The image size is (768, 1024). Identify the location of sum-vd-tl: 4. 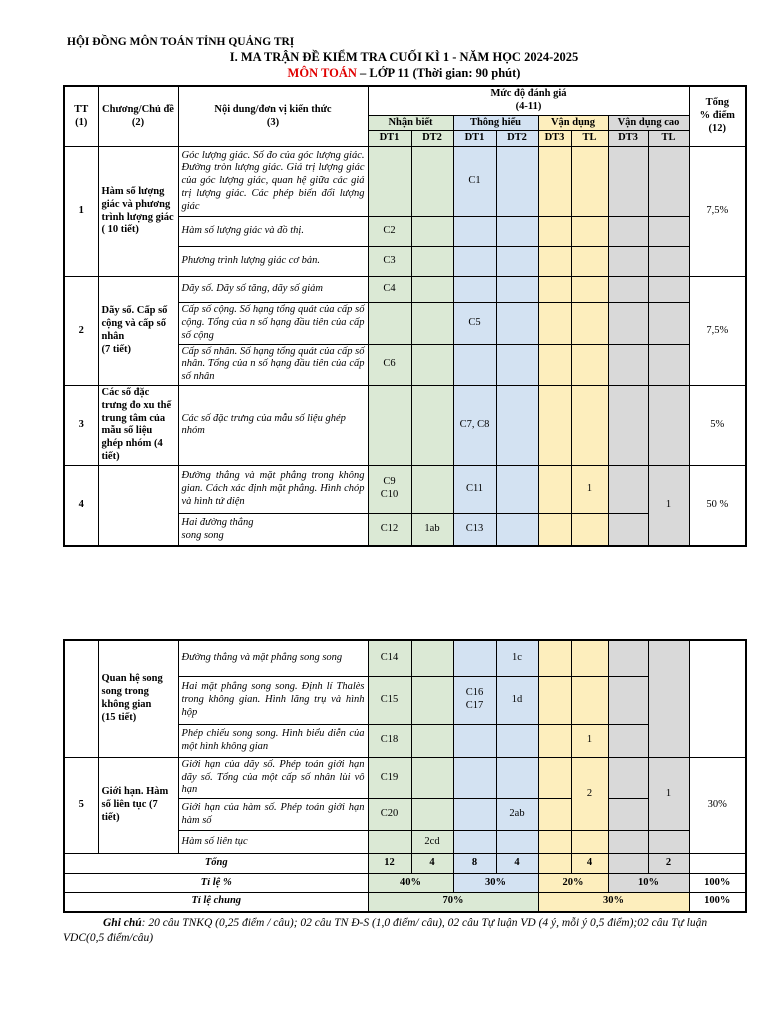
(589, 864).